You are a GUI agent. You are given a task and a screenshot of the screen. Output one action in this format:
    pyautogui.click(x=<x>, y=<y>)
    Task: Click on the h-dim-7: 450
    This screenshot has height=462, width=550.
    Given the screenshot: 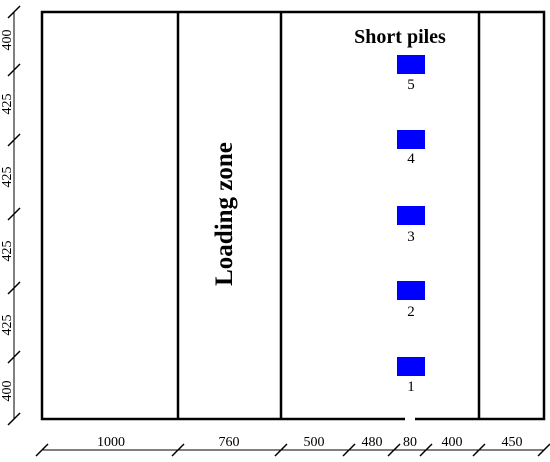 What is the action you would take?
    pyautogui.click(x=512, y=442)
    